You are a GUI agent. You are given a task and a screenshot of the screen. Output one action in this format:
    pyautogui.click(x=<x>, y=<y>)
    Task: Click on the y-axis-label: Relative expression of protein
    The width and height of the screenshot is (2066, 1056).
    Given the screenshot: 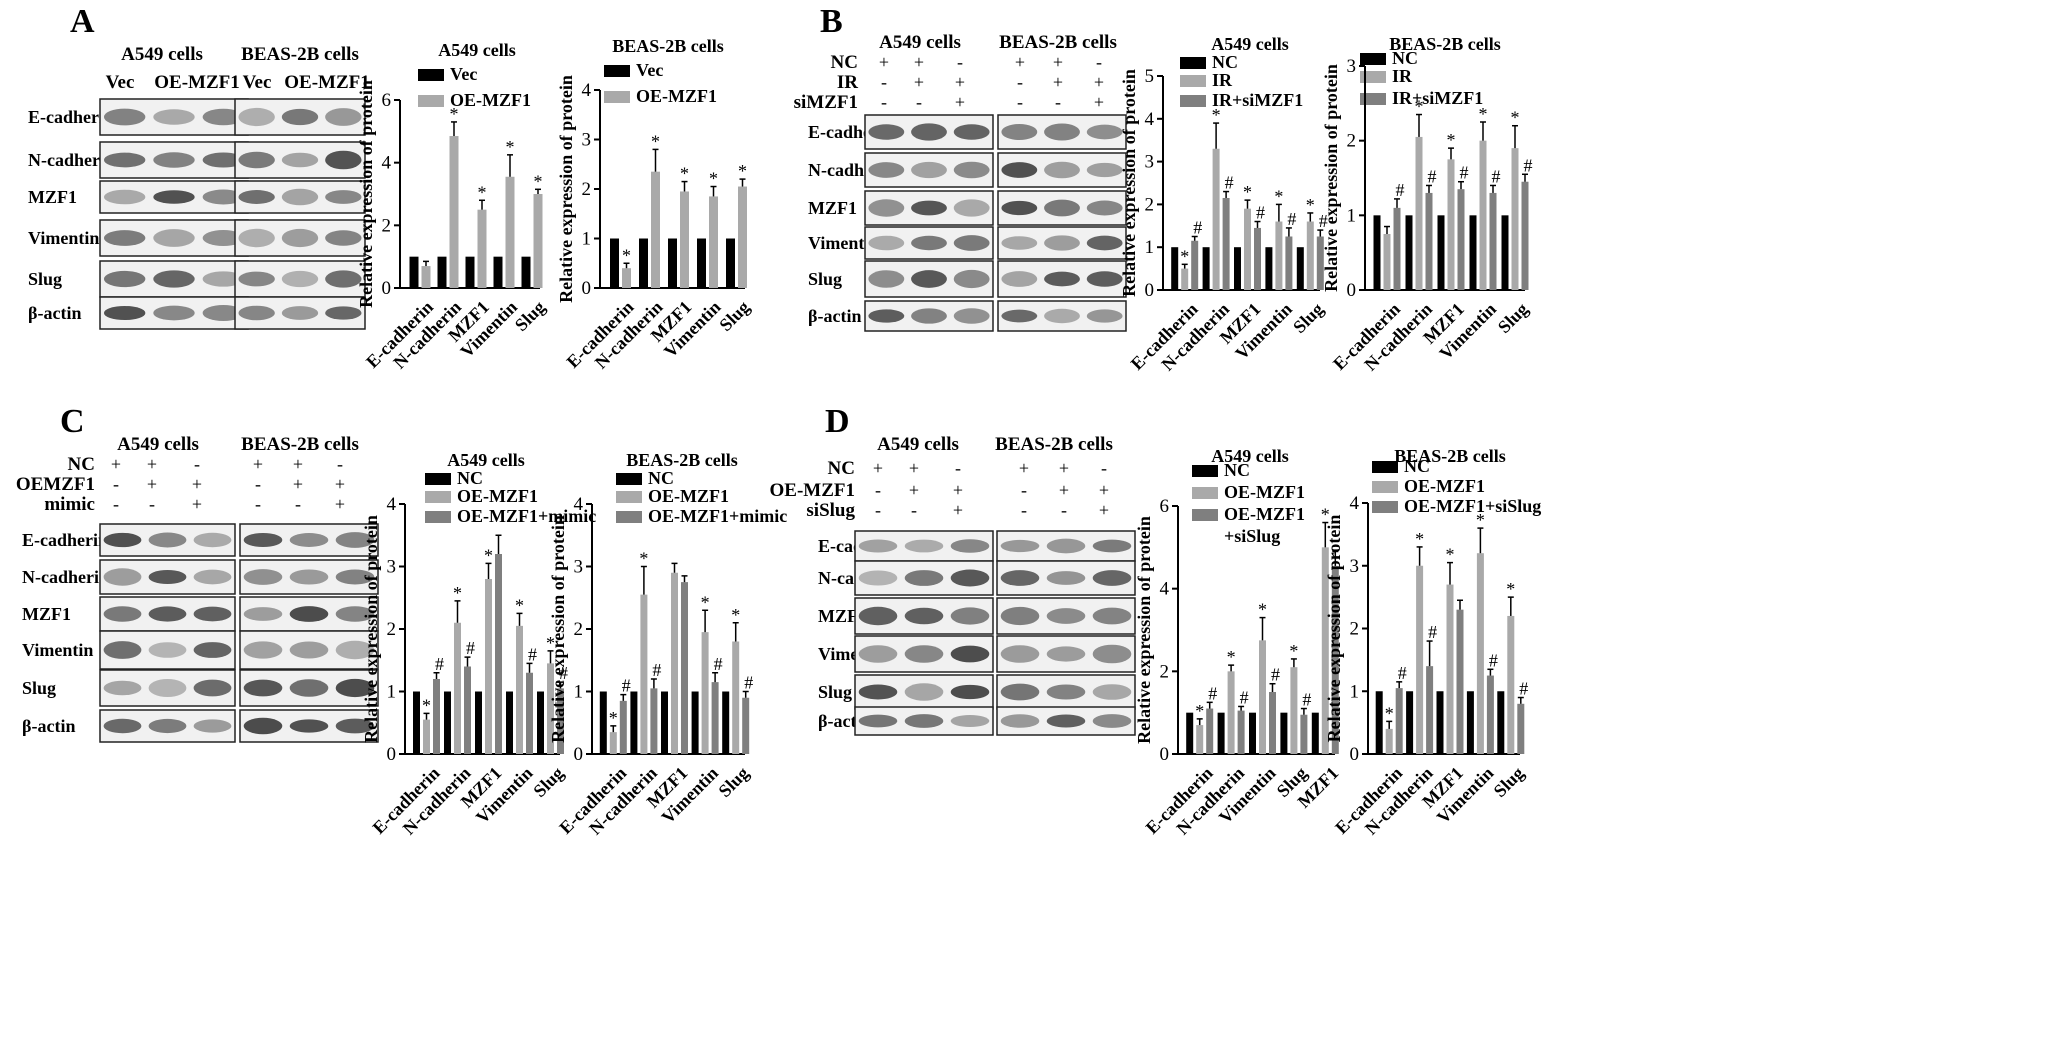 What is the action you would take?
    pyautogui.click(x=1129, y=183)
    